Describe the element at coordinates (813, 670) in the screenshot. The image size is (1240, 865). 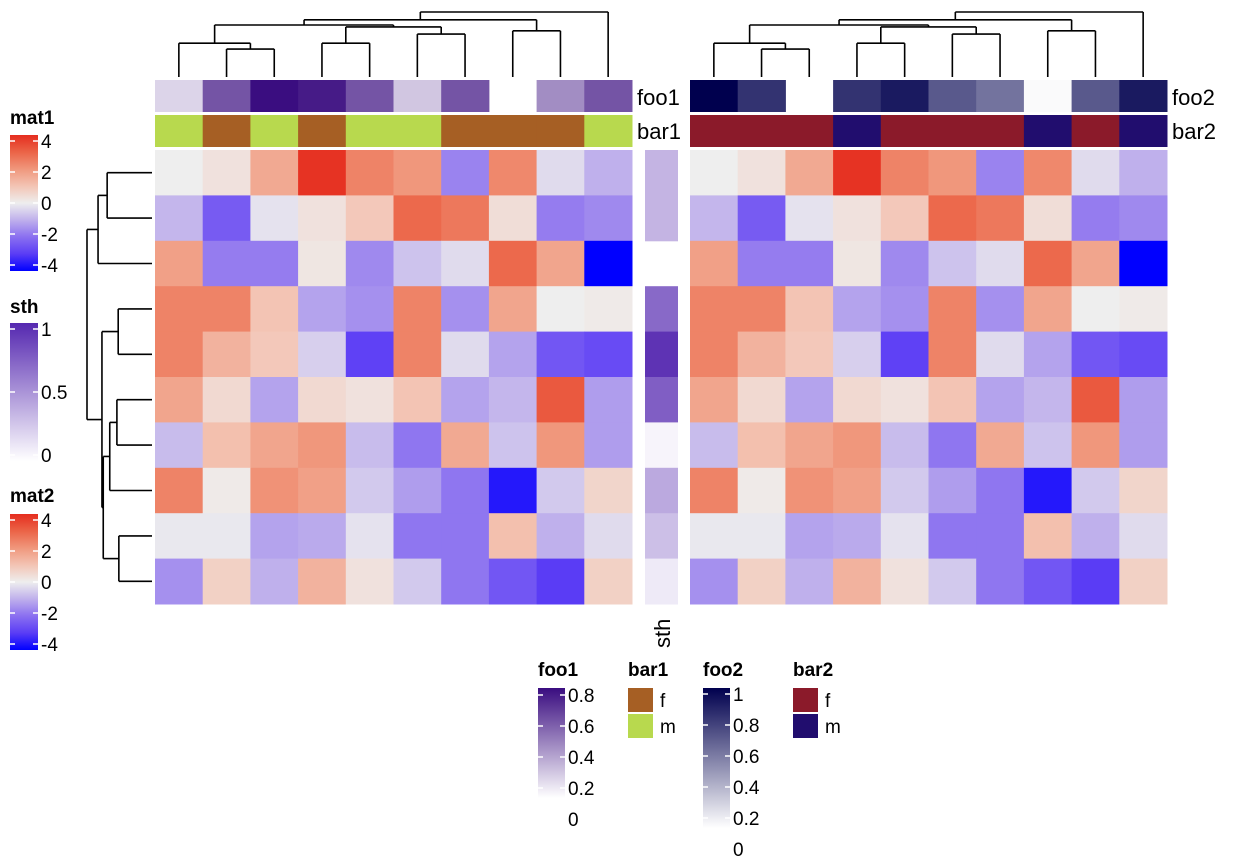
I see `legend-bar2-title: bar2` at that location.